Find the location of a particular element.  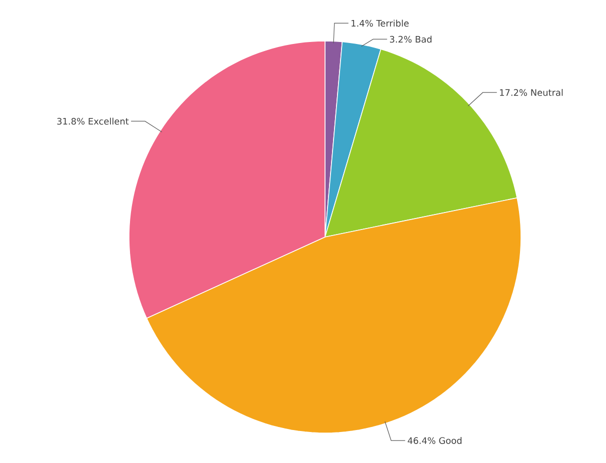

slice-label: Excellent is located at coordinates (108, 121).